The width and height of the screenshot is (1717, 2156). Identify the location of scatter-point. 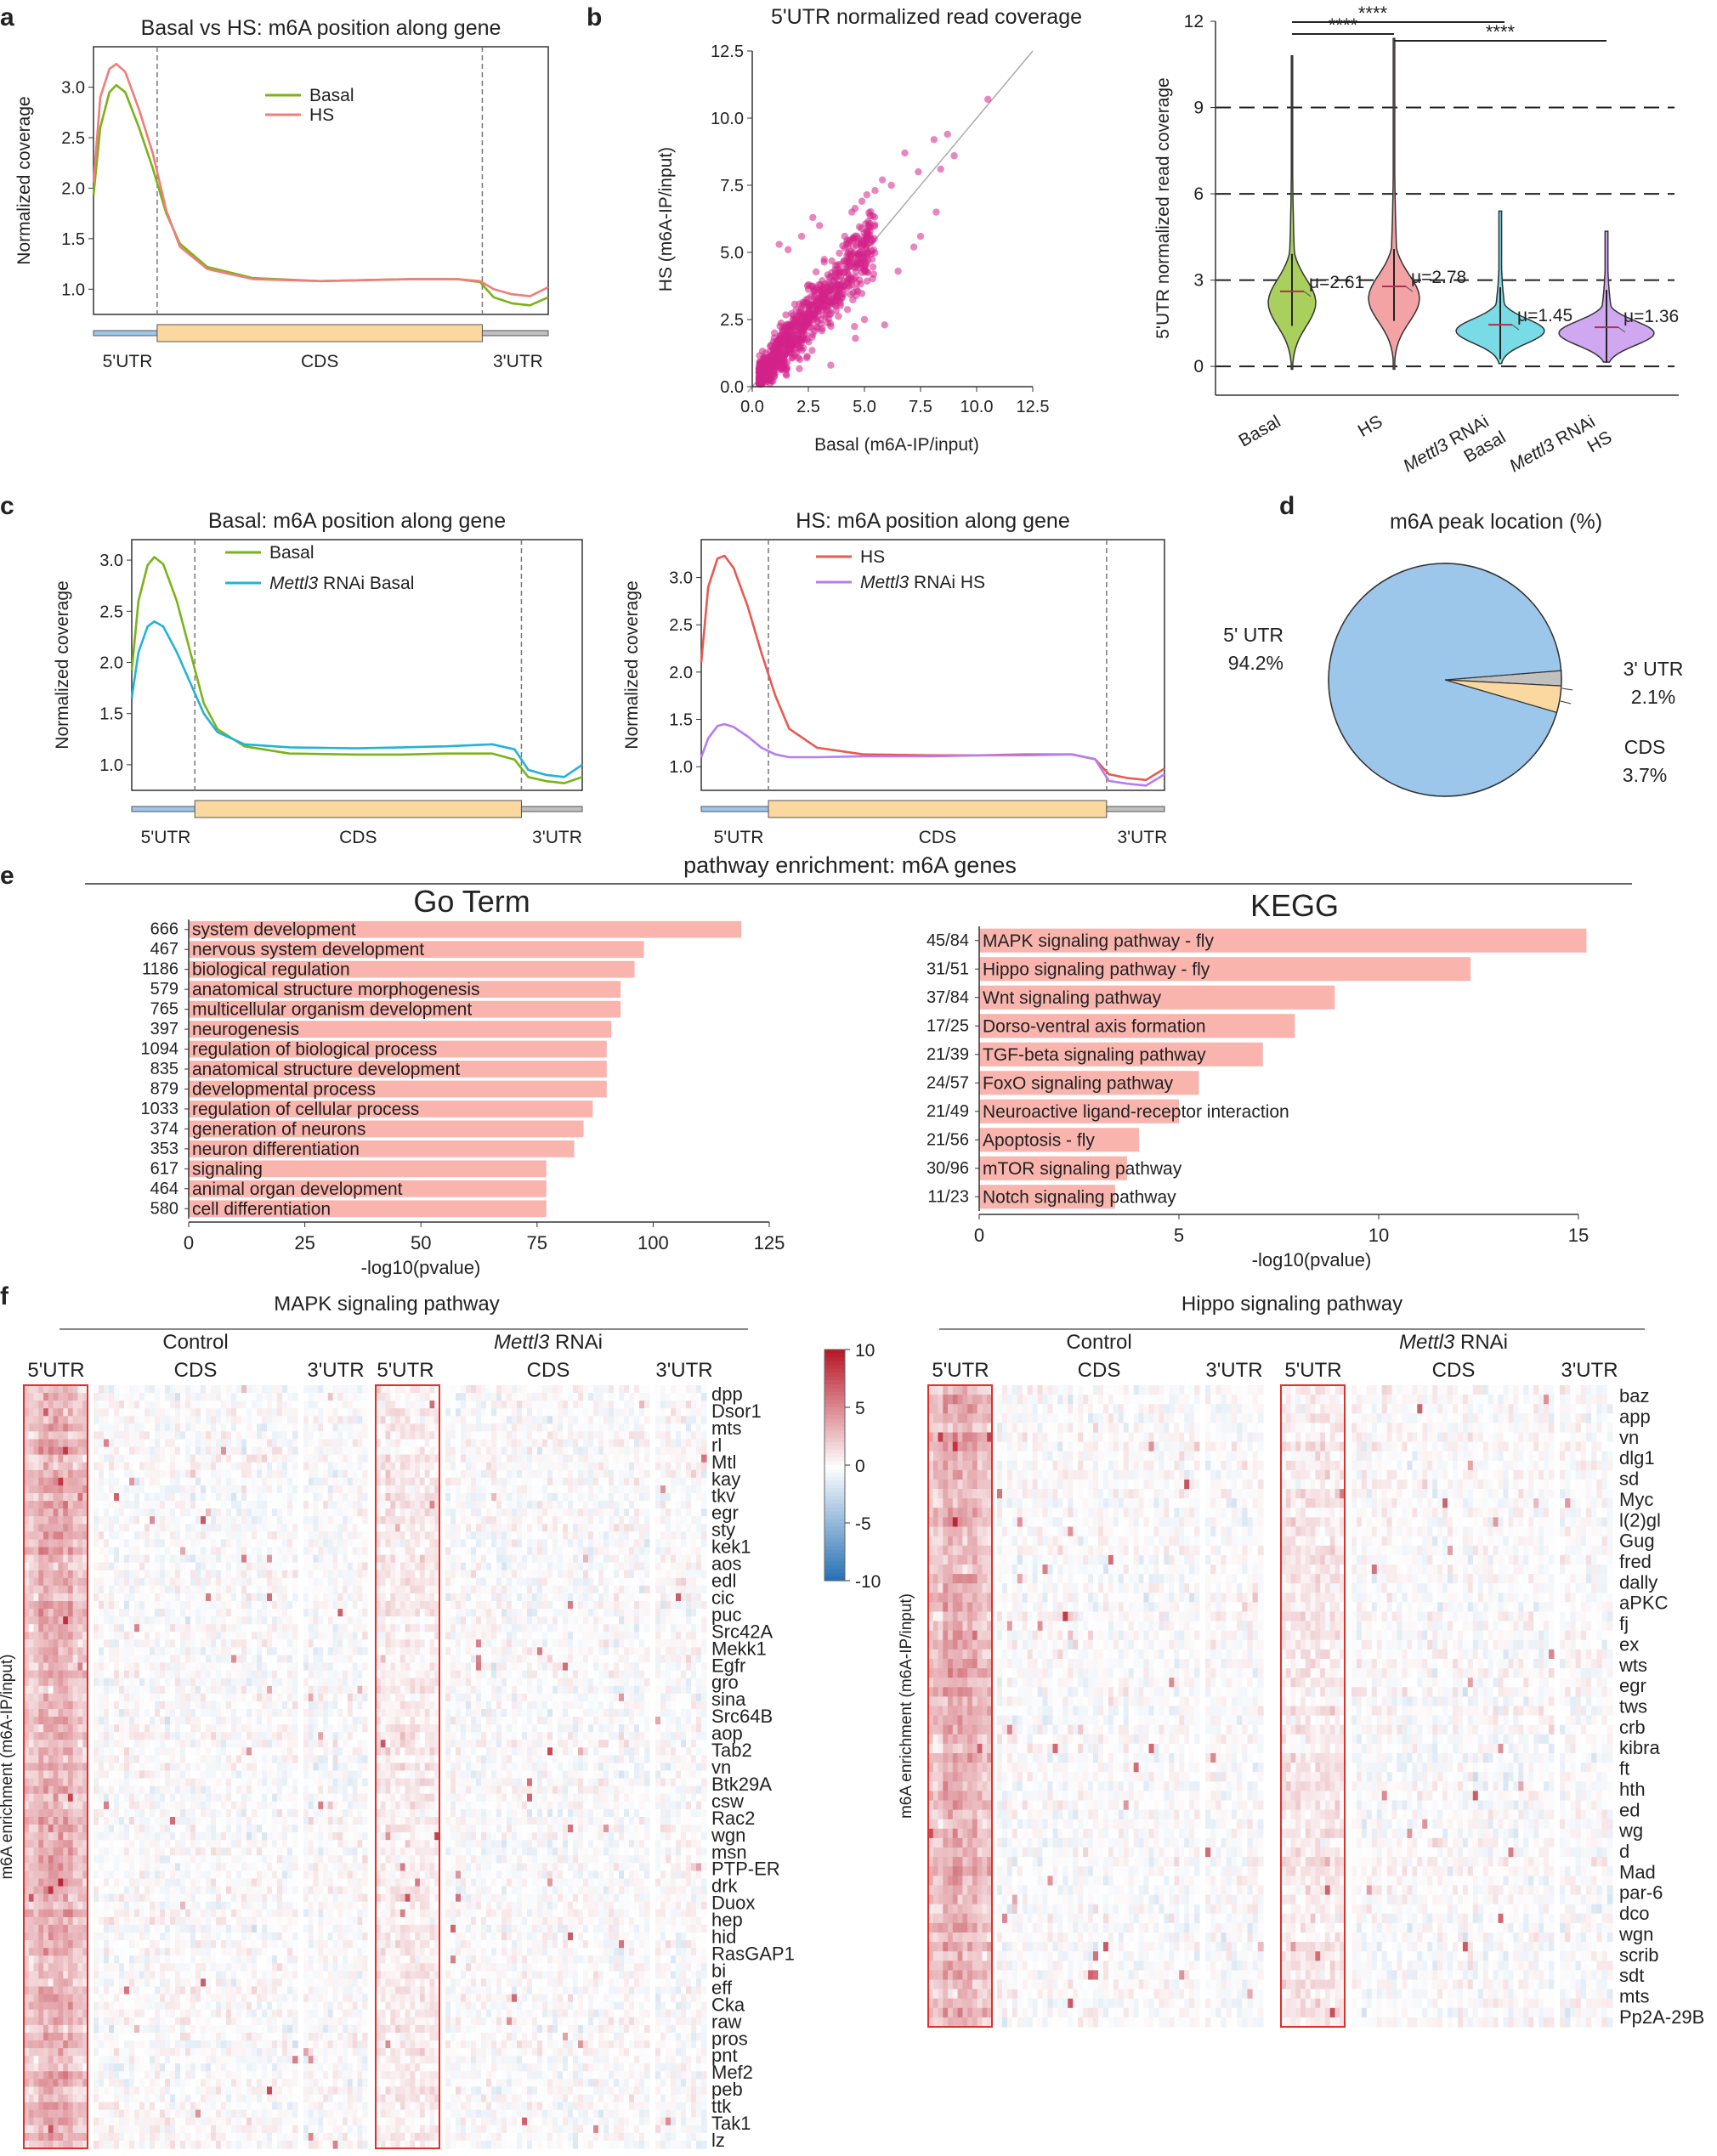
(774, 333).